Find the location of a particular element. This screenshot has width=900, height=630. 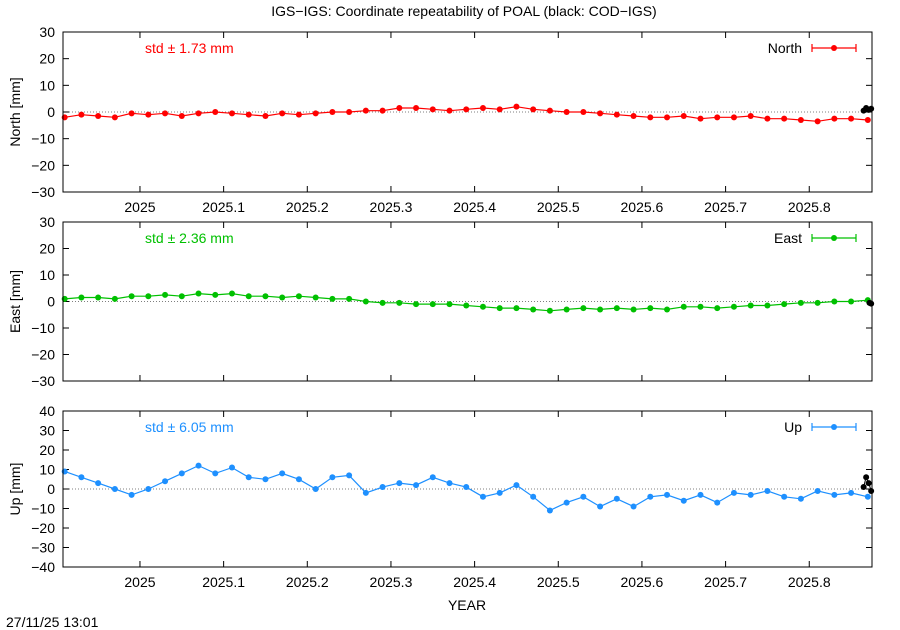

x-tick-label: 2025 is located at coordinates (139, 582).